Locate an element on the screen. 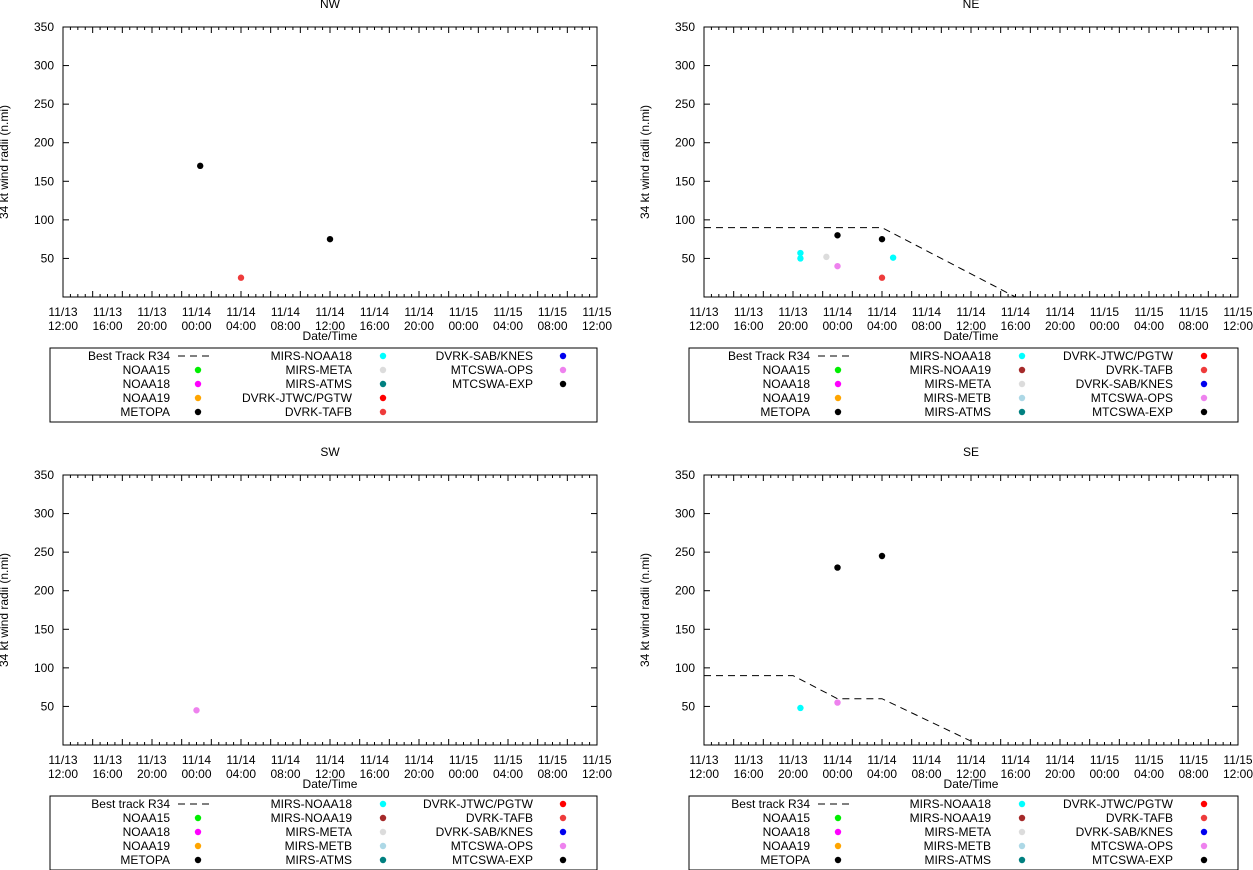  legend-label: NOAA19 is located at coordinates (147, 398).